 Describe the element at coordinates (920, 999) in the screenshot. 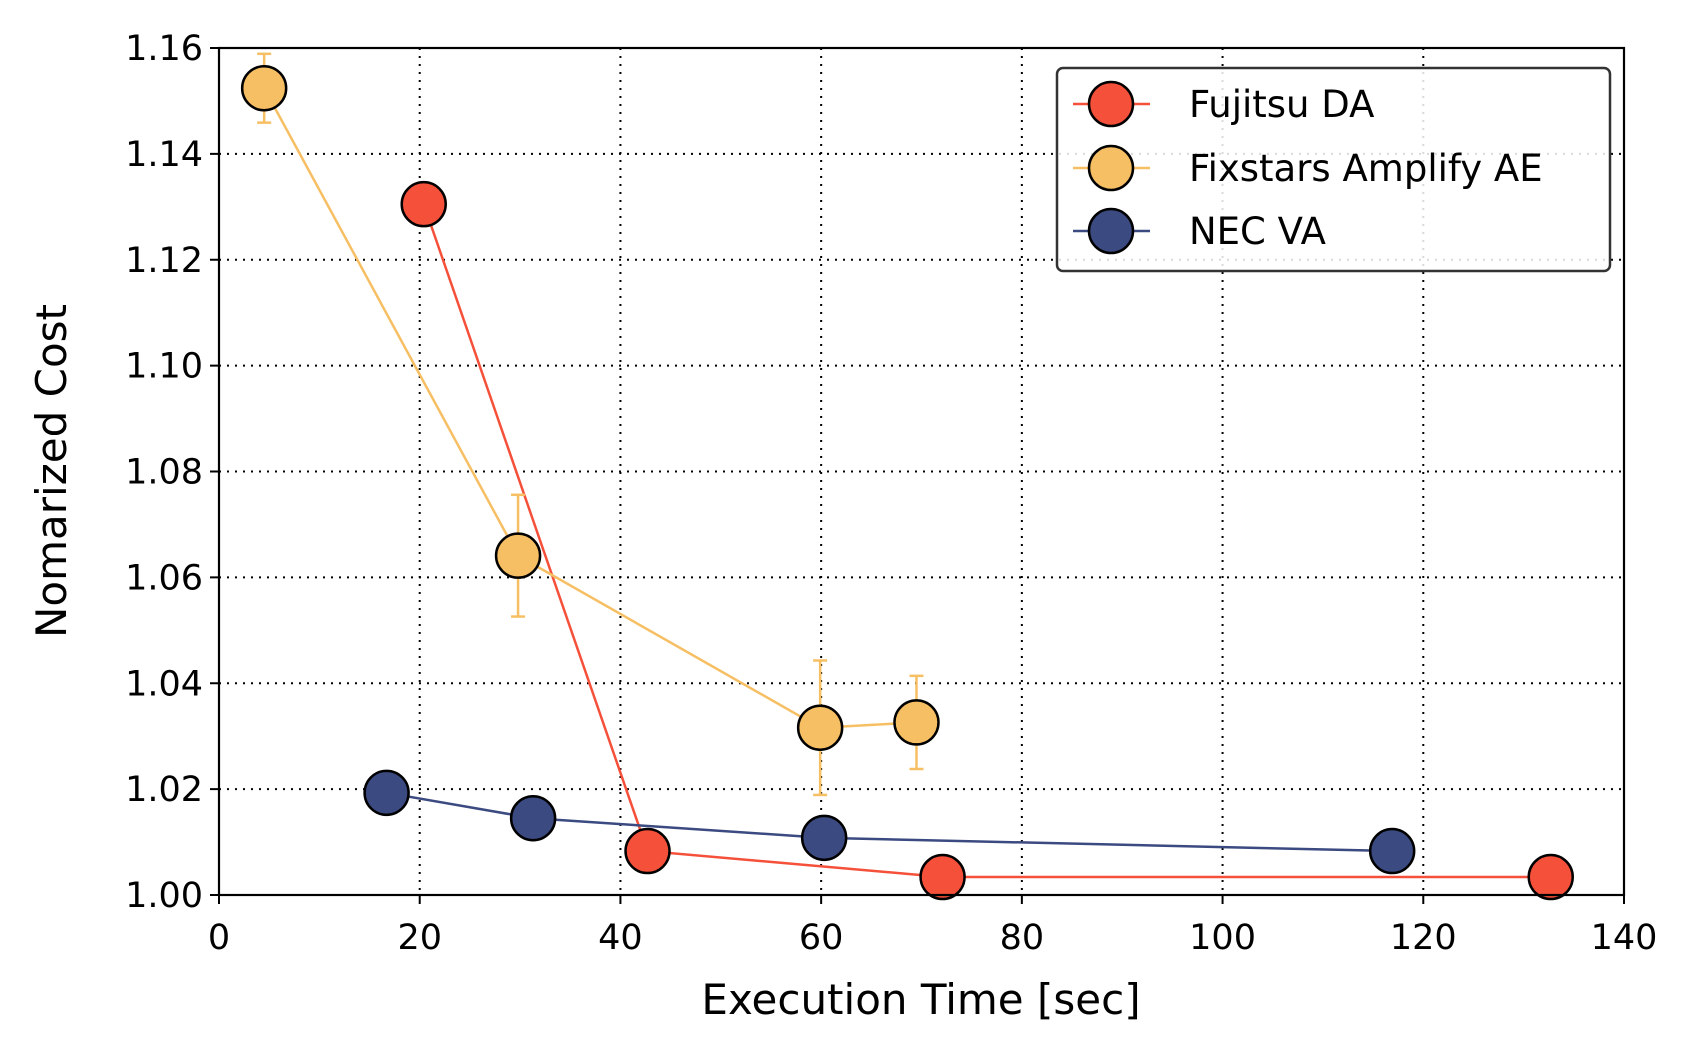

I see `x-axis-label: Execution Time [sec]` at that location.